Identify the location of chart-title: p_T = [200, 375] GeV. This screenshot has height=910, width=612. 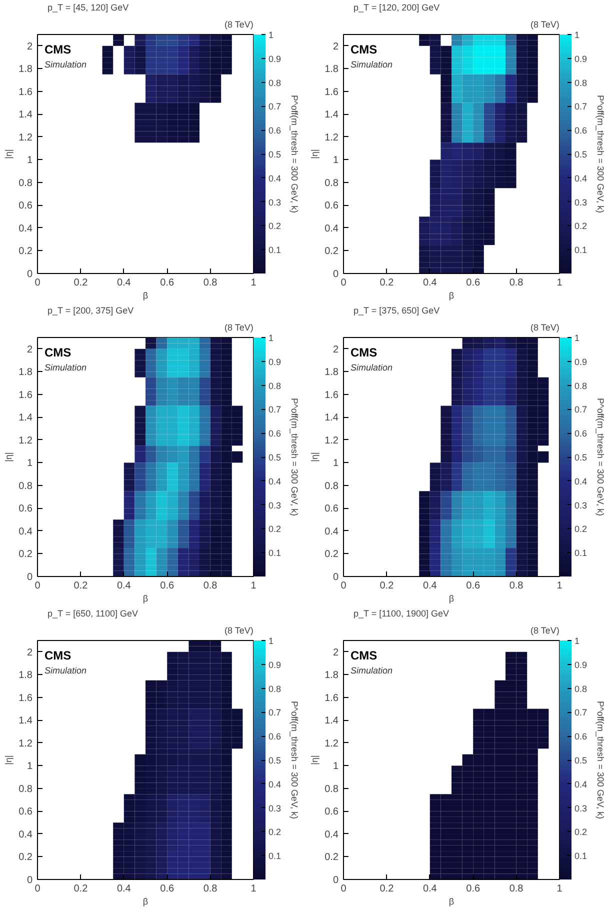
(91, 311).